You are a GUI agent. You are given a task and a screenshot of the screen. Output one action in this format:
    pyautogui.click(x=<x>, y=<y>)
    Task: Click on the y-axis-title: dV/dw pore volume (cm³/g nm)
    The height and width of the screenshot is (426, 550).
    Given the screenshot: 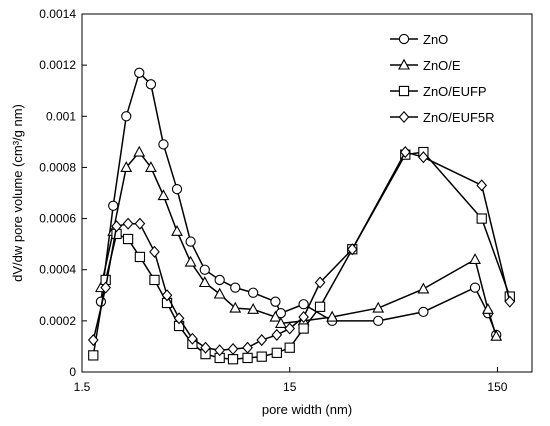 What is the action you would take?
    pyautogui.click(x=17, y=193)
    